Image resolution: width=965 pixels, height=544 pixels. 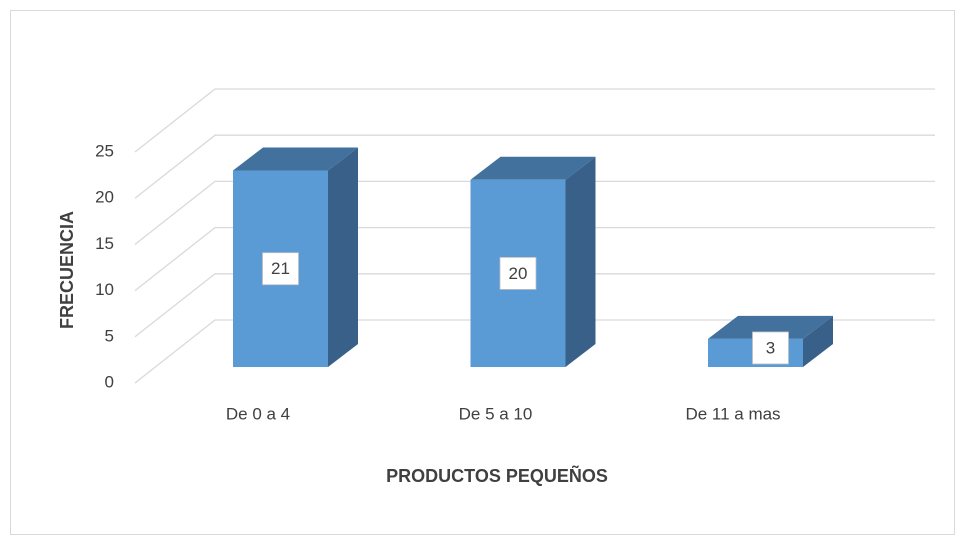 What do you see at coordinates (258, 413) in the screenshot?
I see `x-tick-label: De 0 a 4` at bounding box center [258, 413].